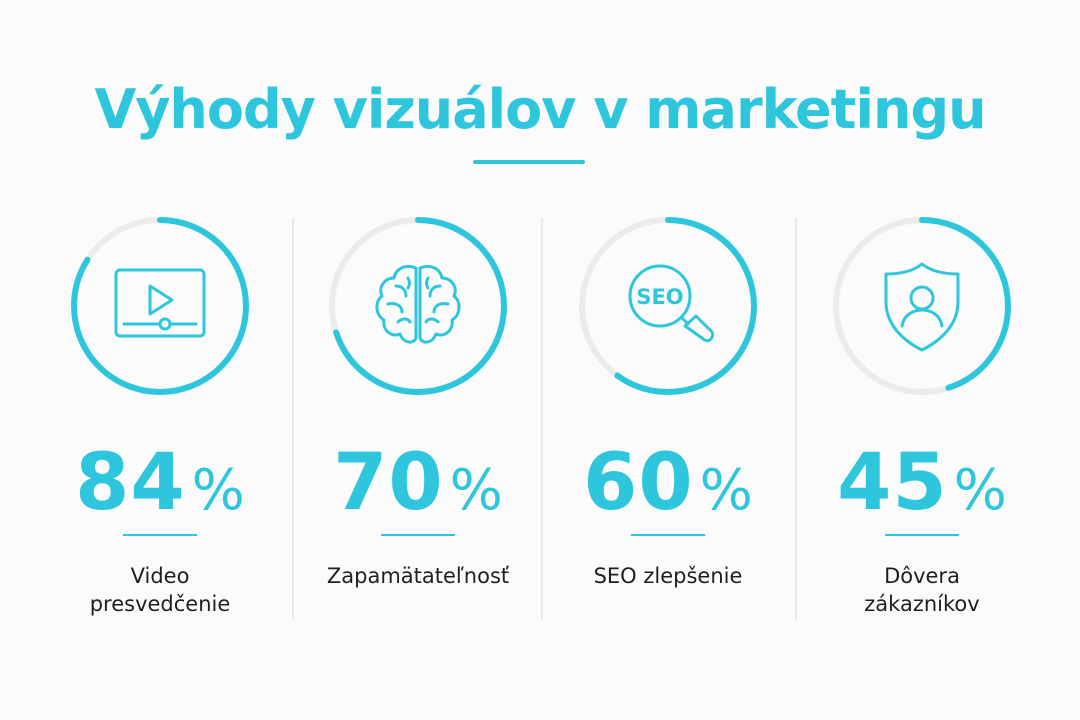  I want to click on svg-text: SEO, so click(659, 297).